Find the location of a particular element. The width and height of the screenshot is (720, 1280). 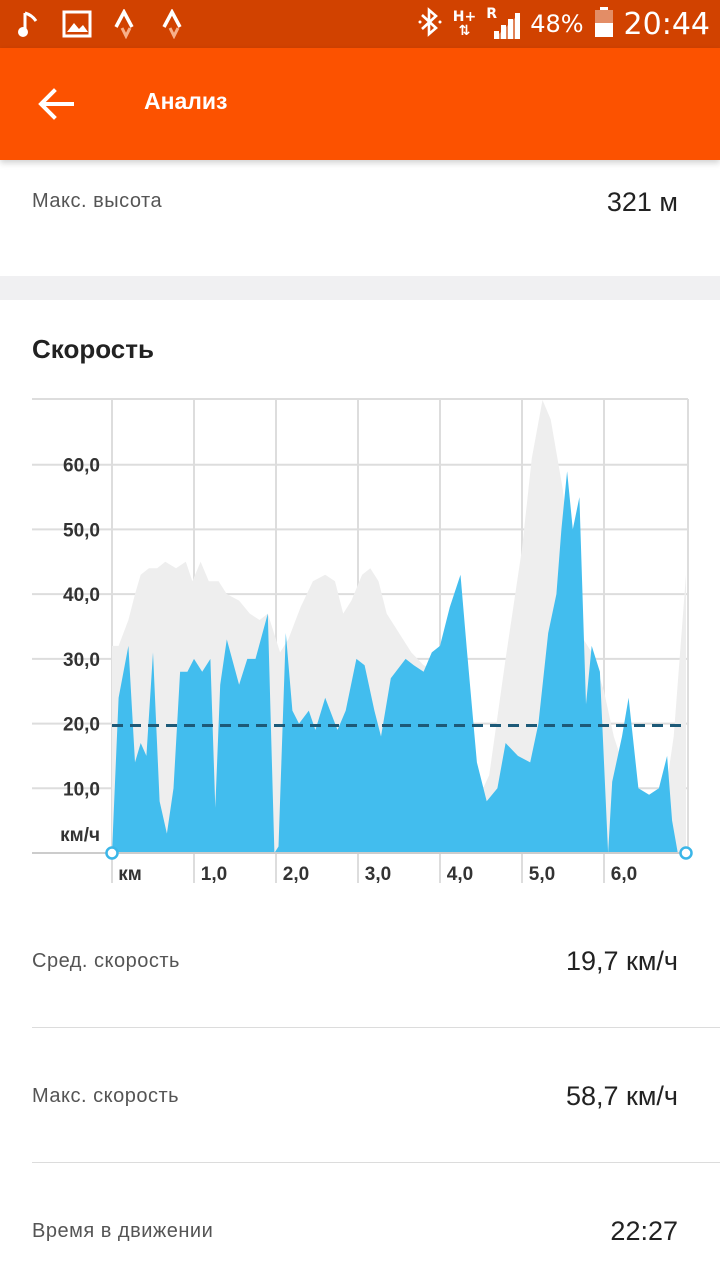

x-tick-label: 5,0 is located at coordinates (542, 874).